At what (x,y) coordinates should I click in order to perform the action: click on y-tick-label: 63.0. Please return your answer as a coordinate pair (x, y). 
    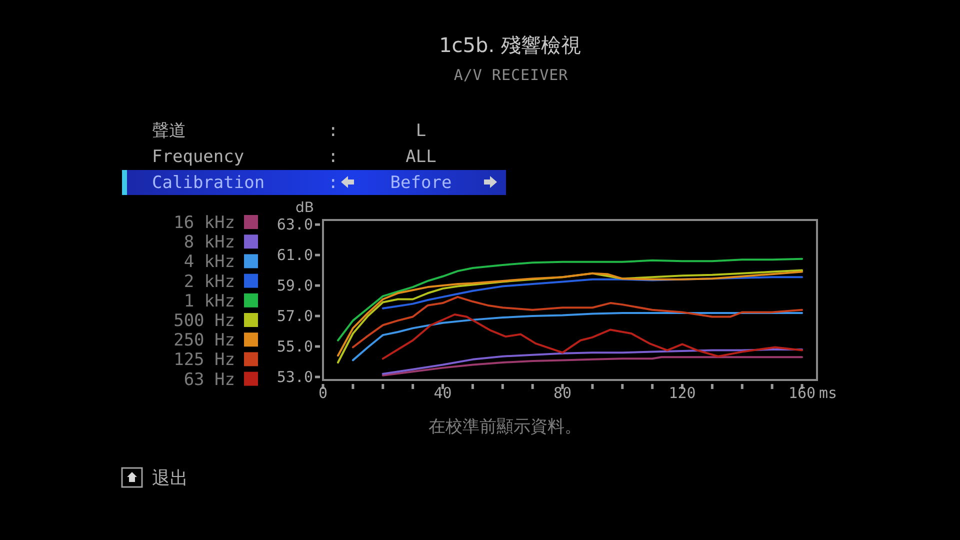
    Looking at the image, I should click on (294, 225).